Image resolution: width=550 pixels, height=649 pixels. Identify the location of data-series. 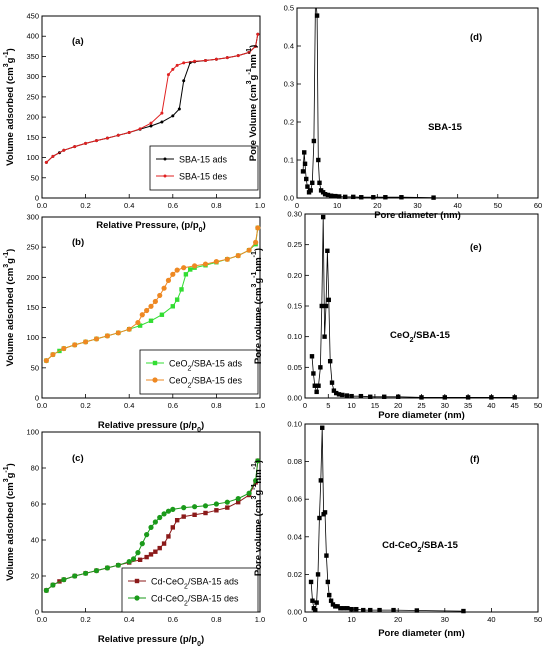
(413, 307).